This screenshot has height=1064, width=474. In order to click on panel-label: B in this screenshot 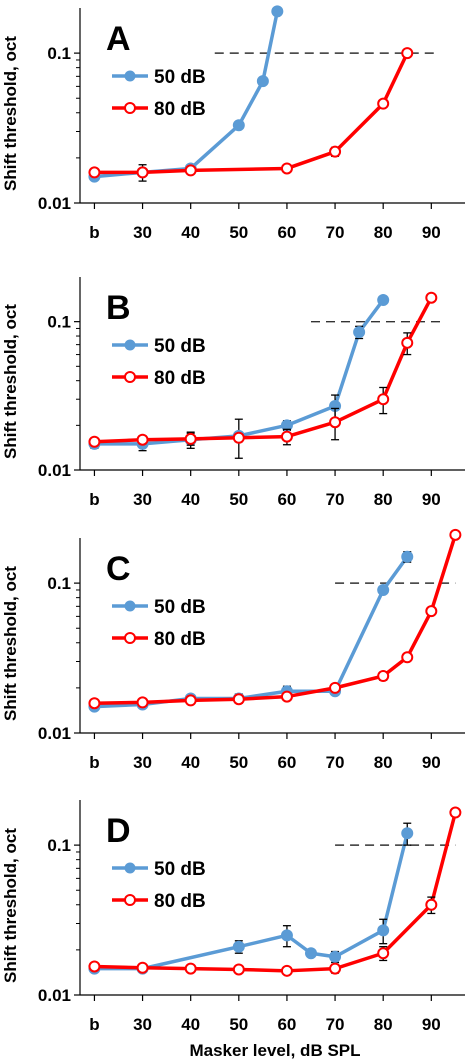, I will do `click(118, 308)`.